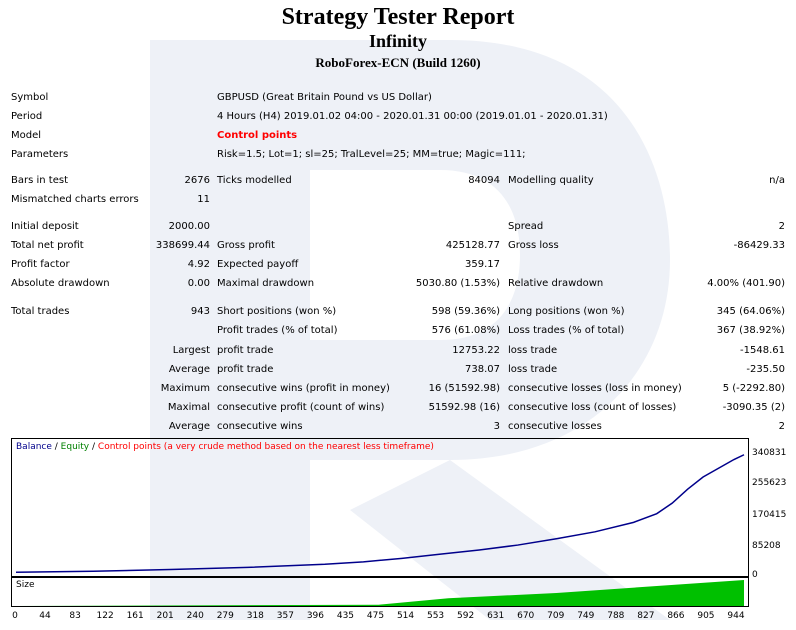 This screenshot has width=796, height=630. I want to click on x-tick-label: 240, so click(195, 616).